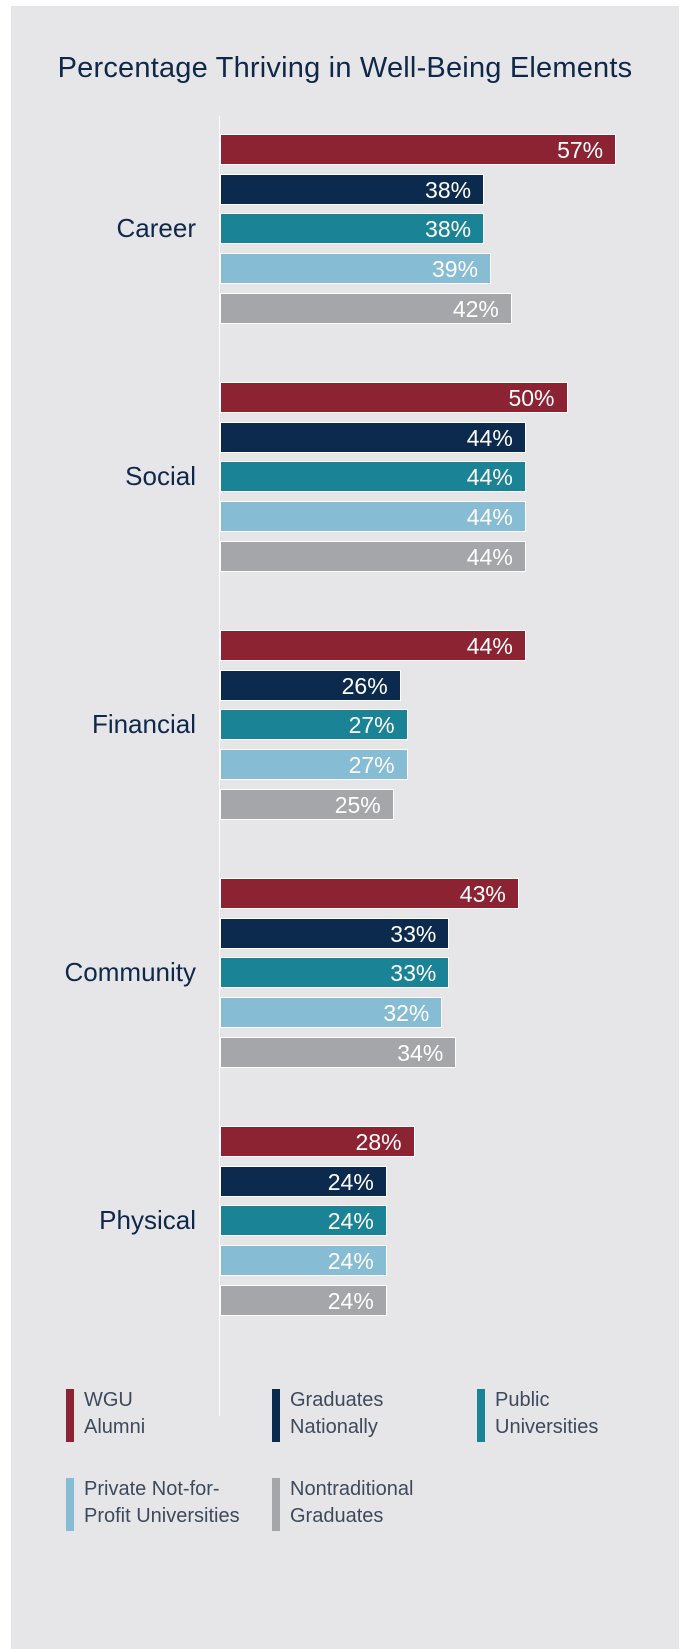 This screenshot has width=685, height=1649. What do you see at coordinates (130, 971) in the screenshot?
I see `category-label-community: Community` at bounding box center [130, 971].